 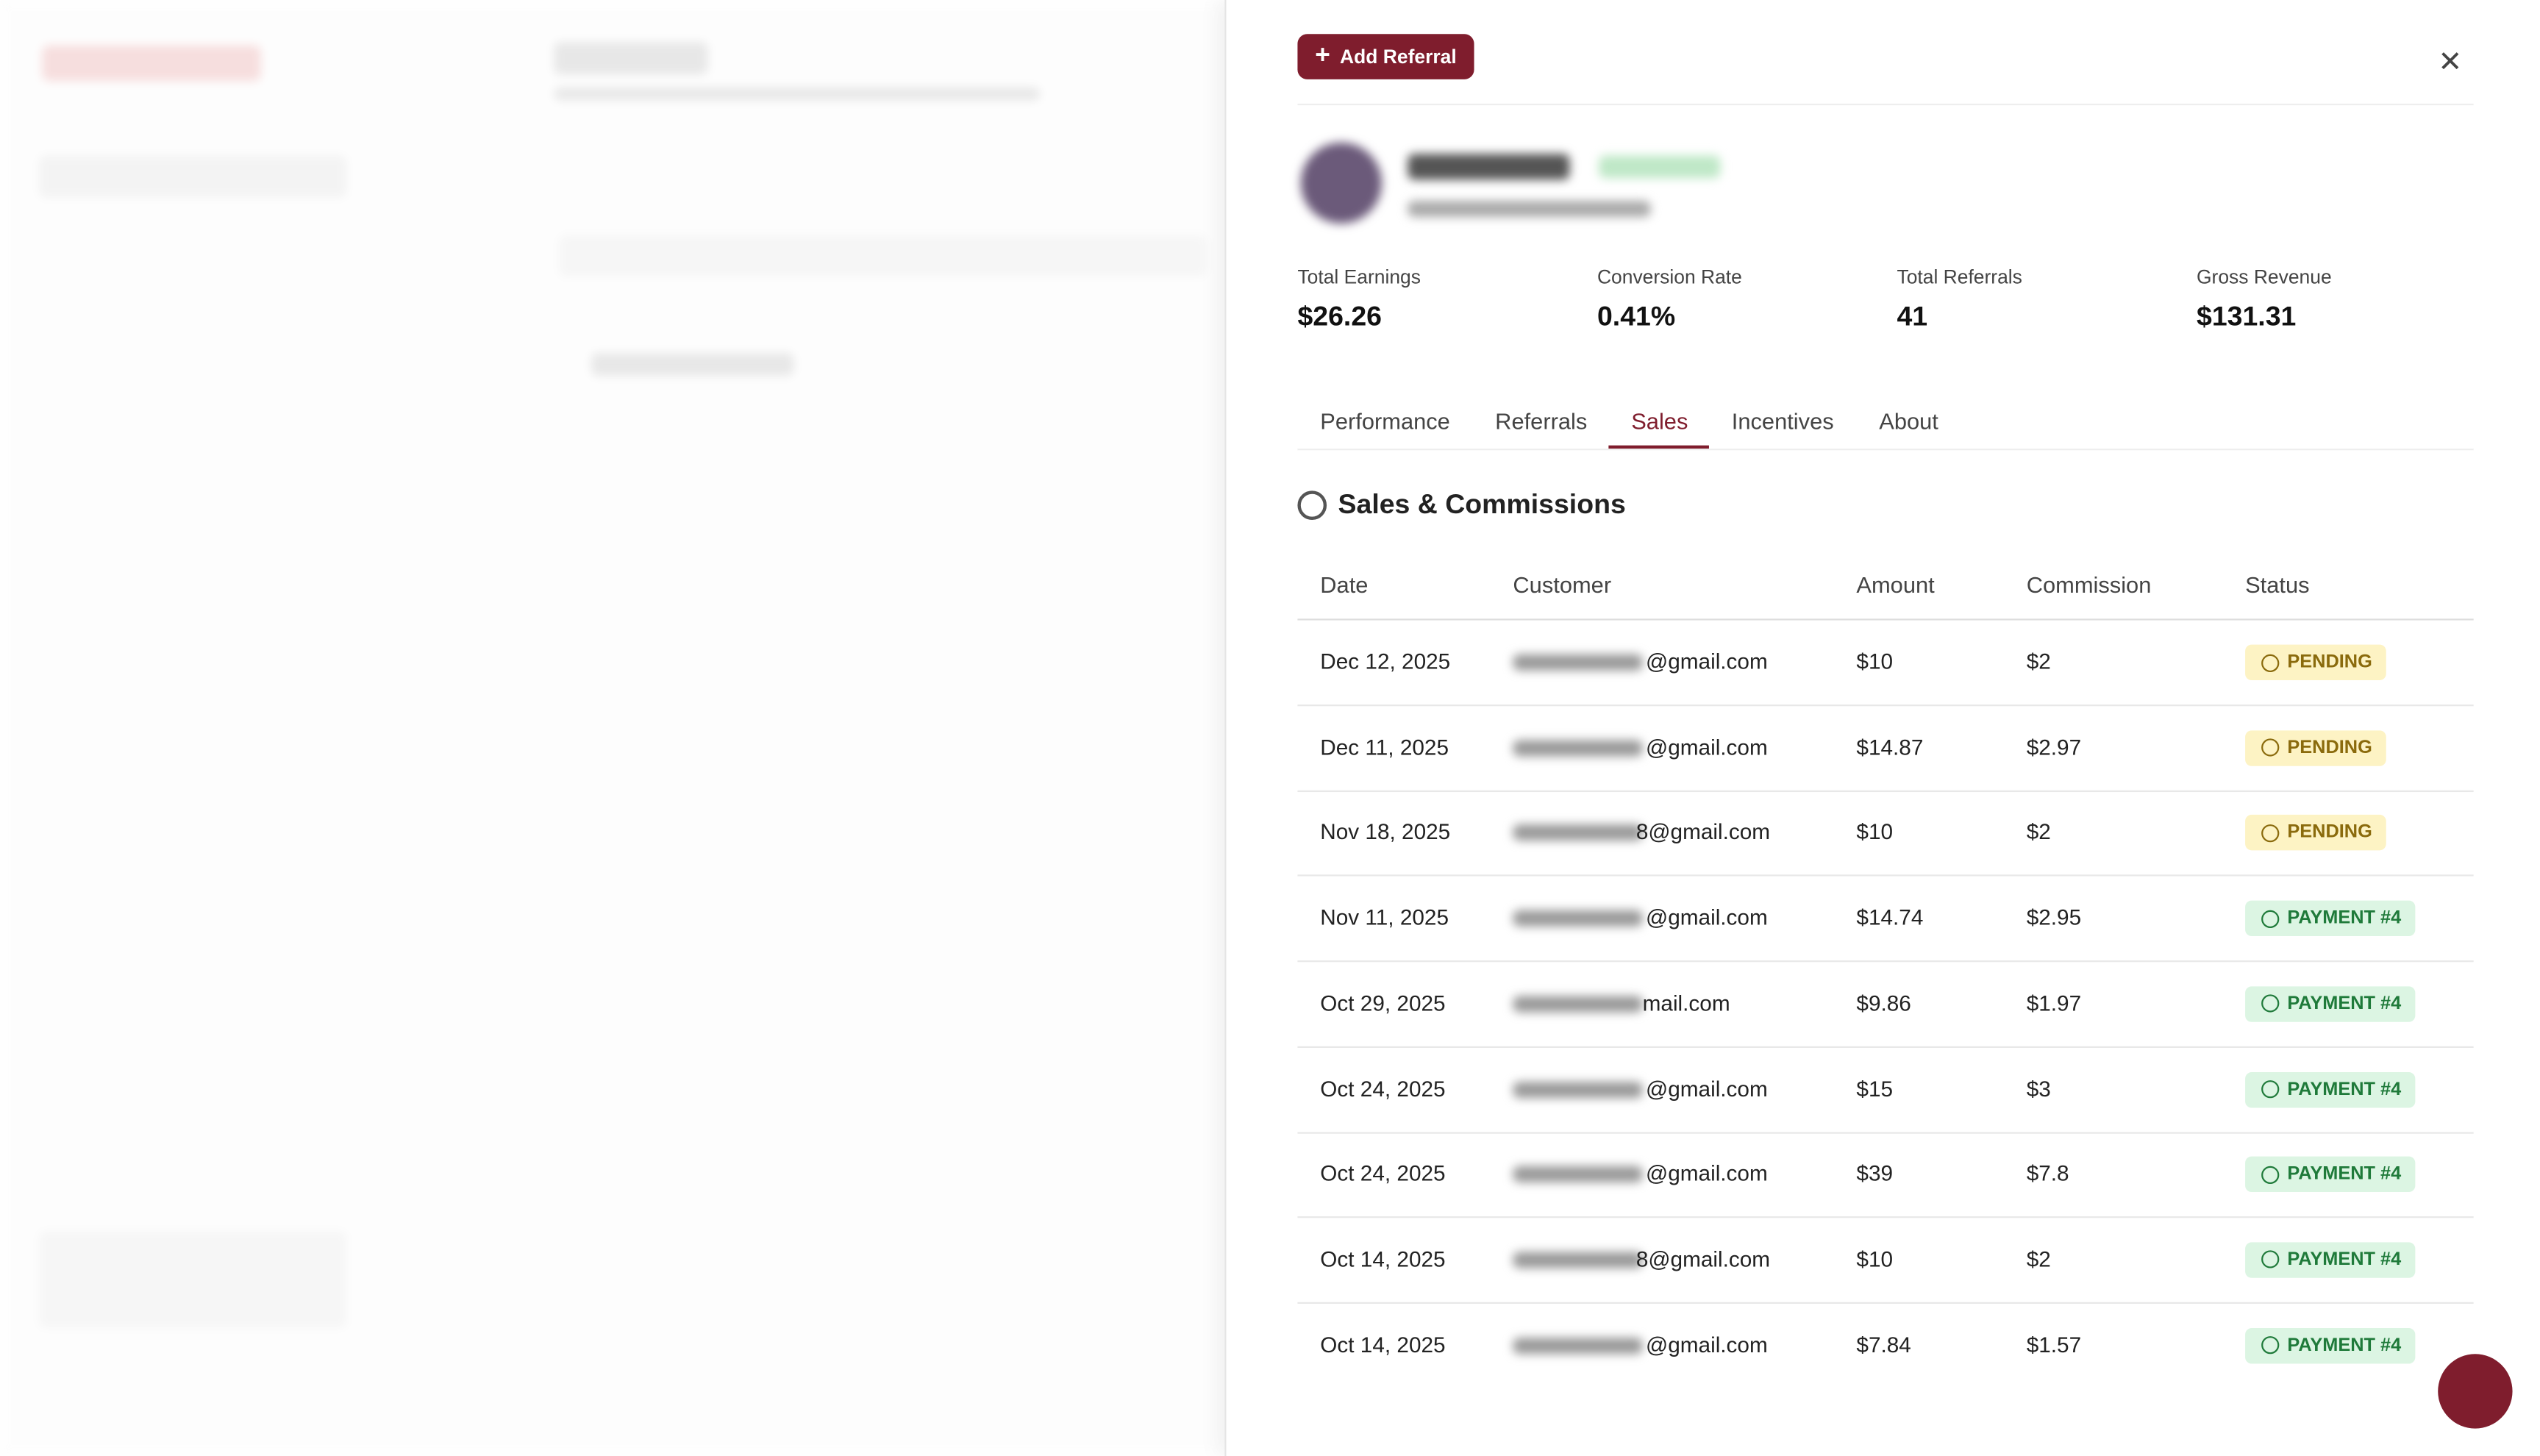 What do you see at coordinates (1384, 917) in the screenshot?
I see `table-cell: Nov 11, 2025` at bounding box center [1384, 917].